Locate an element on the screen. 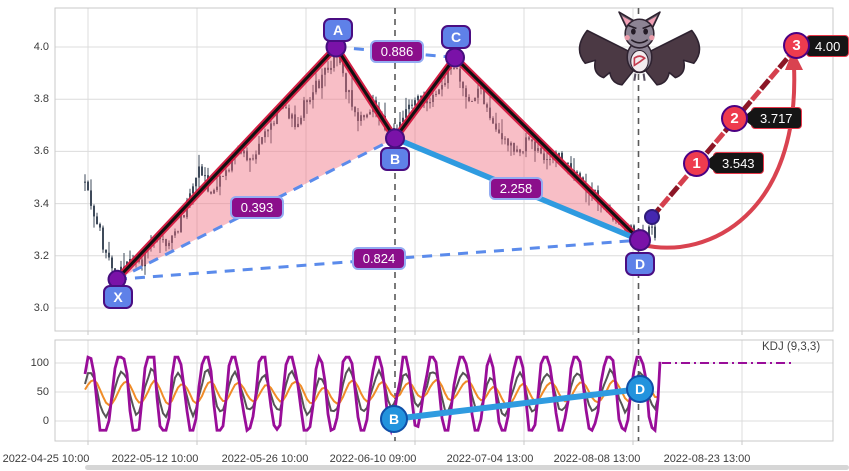 The image size is (849, 471). kdj-indicator-label: KDJ (9,3,3) is located at coordinates (791, 347).